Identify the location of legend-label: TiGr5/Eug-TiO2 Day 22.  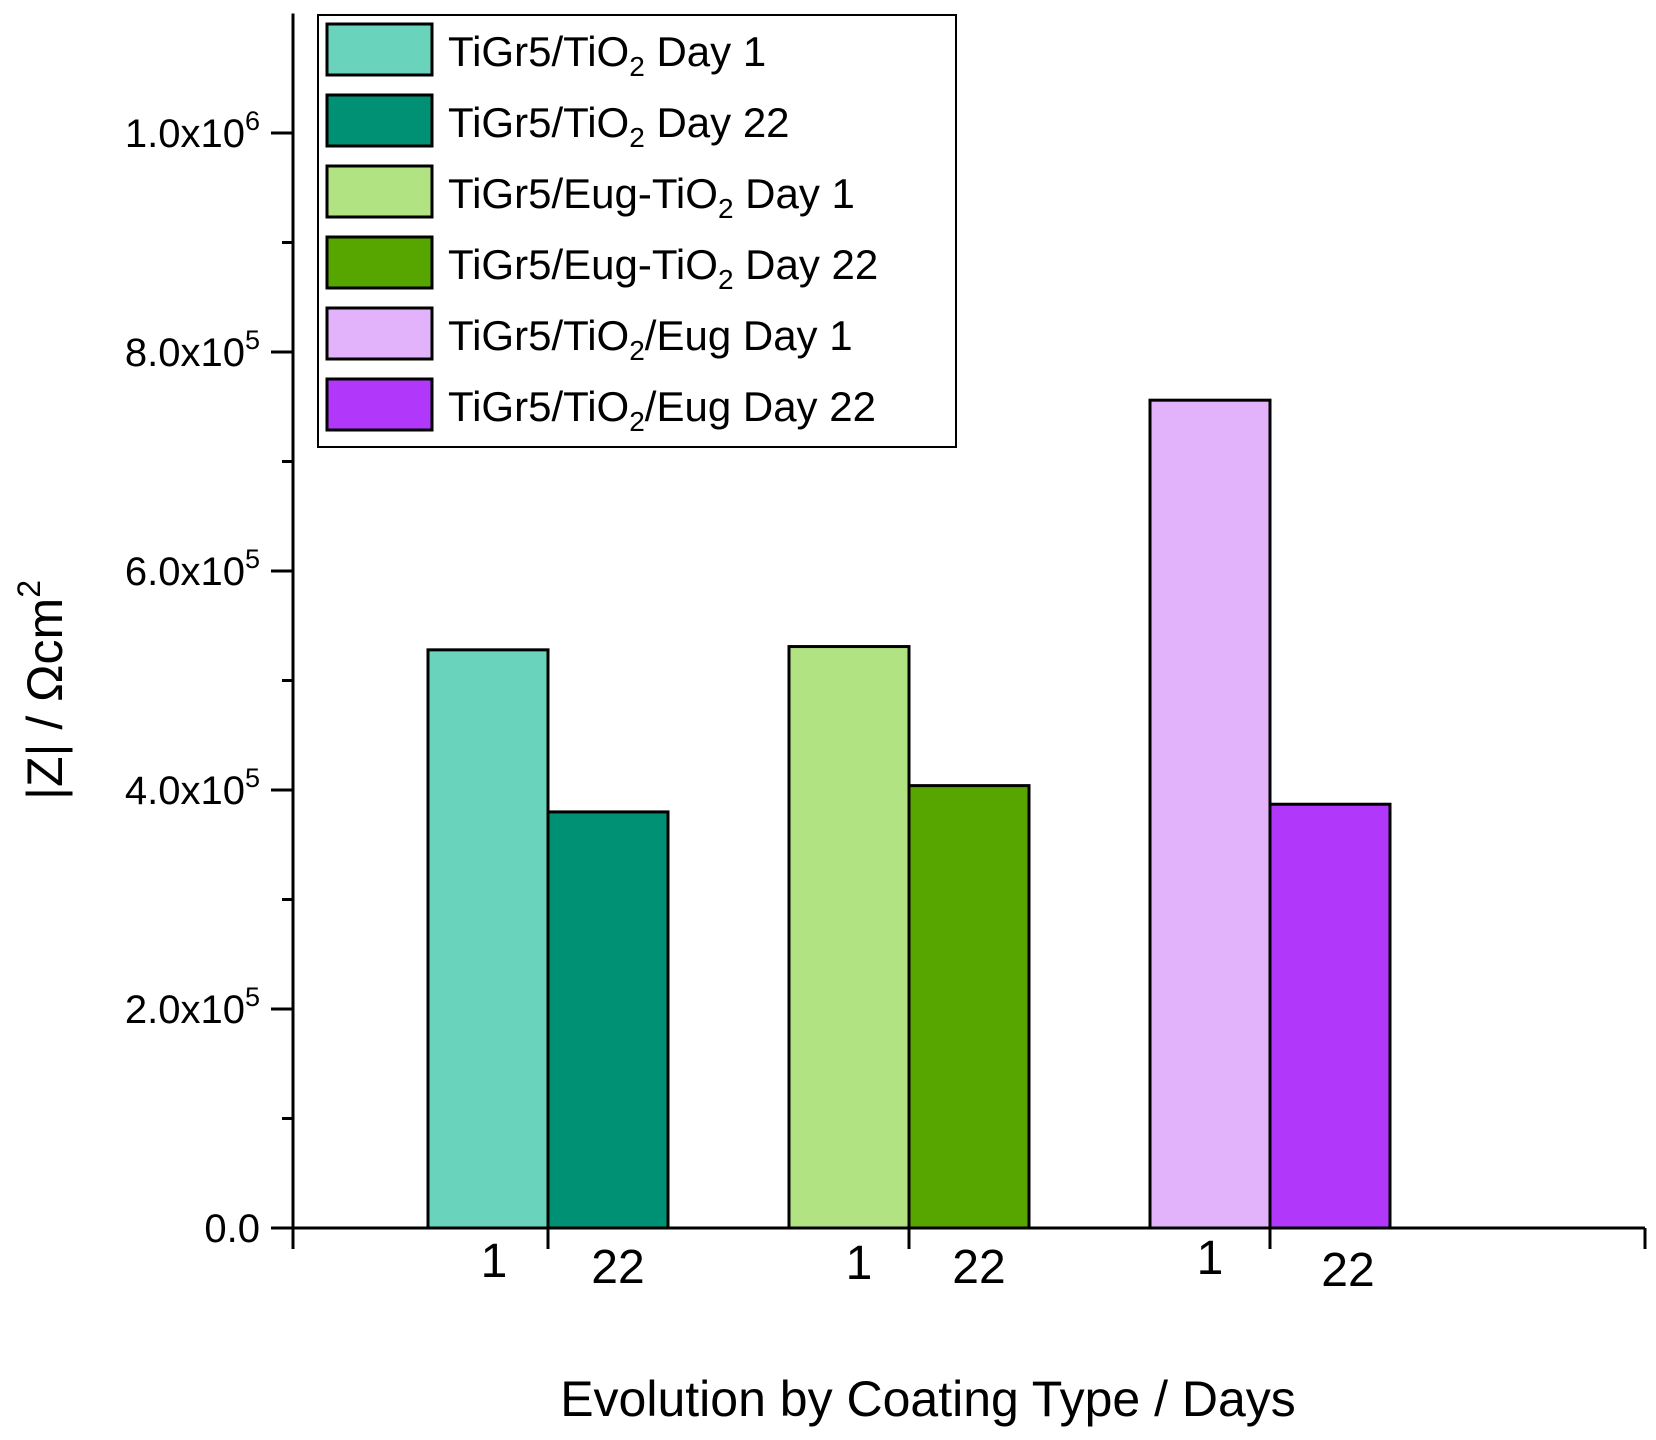
(663, 268).